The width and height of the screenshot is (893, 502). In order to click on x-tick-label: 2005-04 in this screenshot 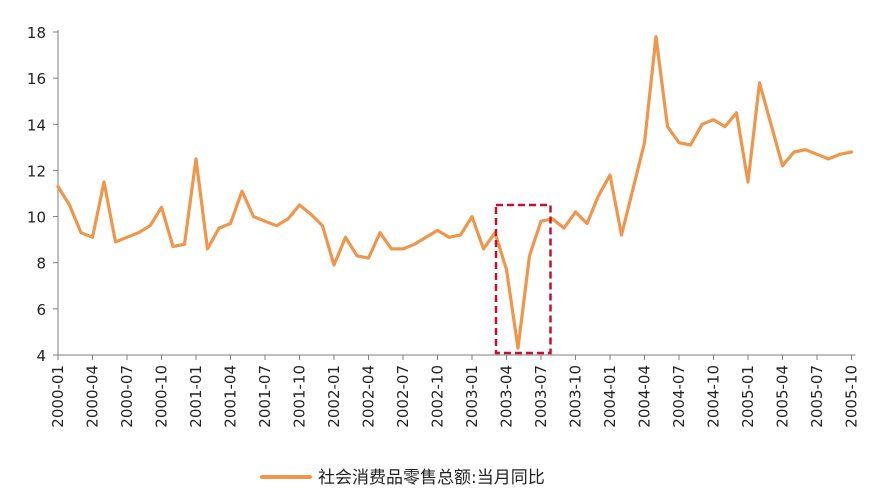, I will do `click(783, 396)`.